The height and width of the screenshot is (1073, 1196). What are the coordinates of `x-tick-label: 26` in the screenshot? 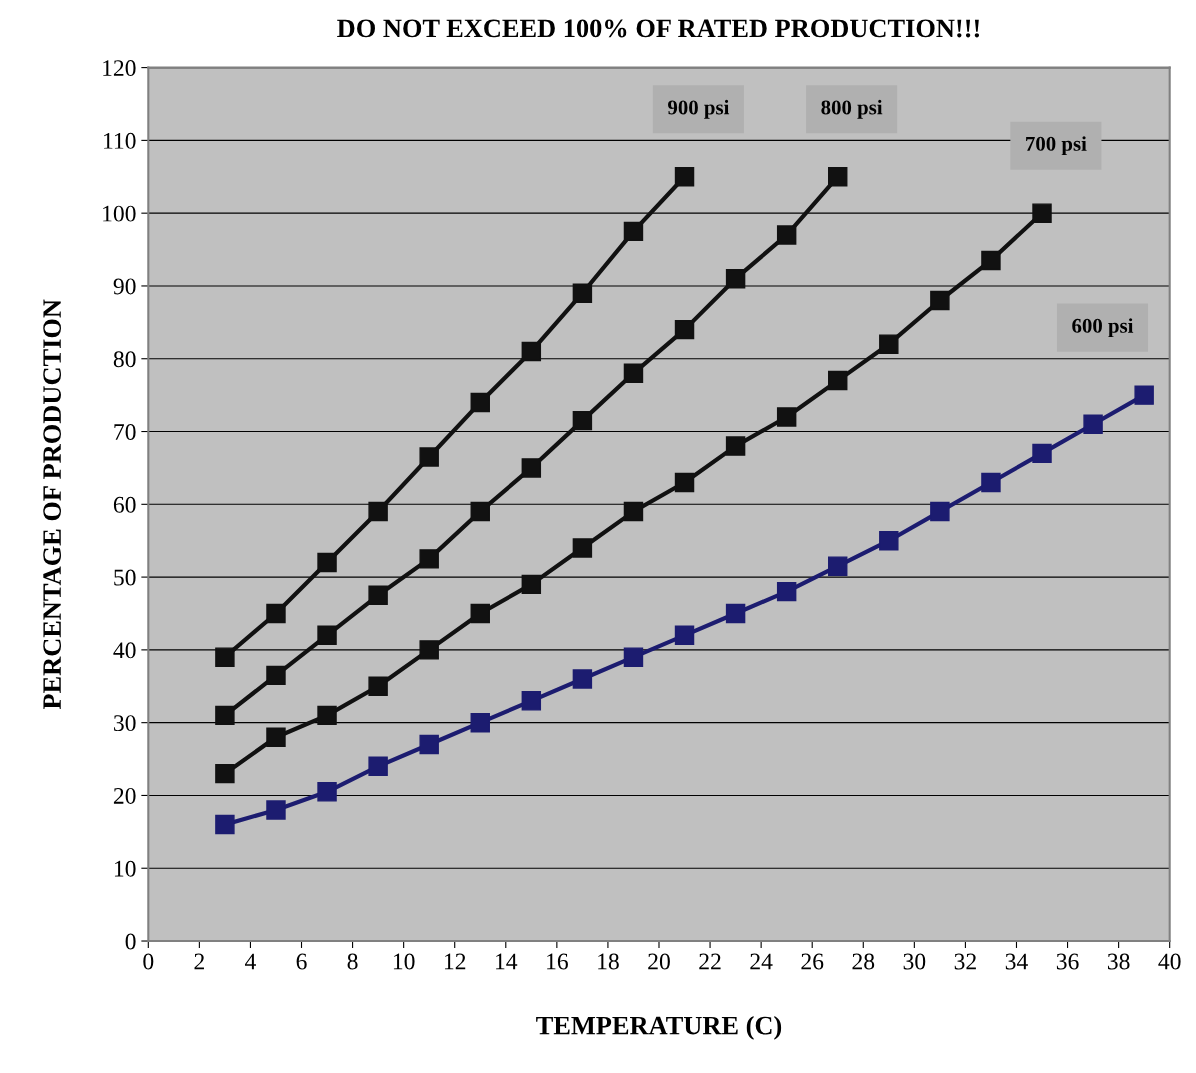 It's located at (812, 961).